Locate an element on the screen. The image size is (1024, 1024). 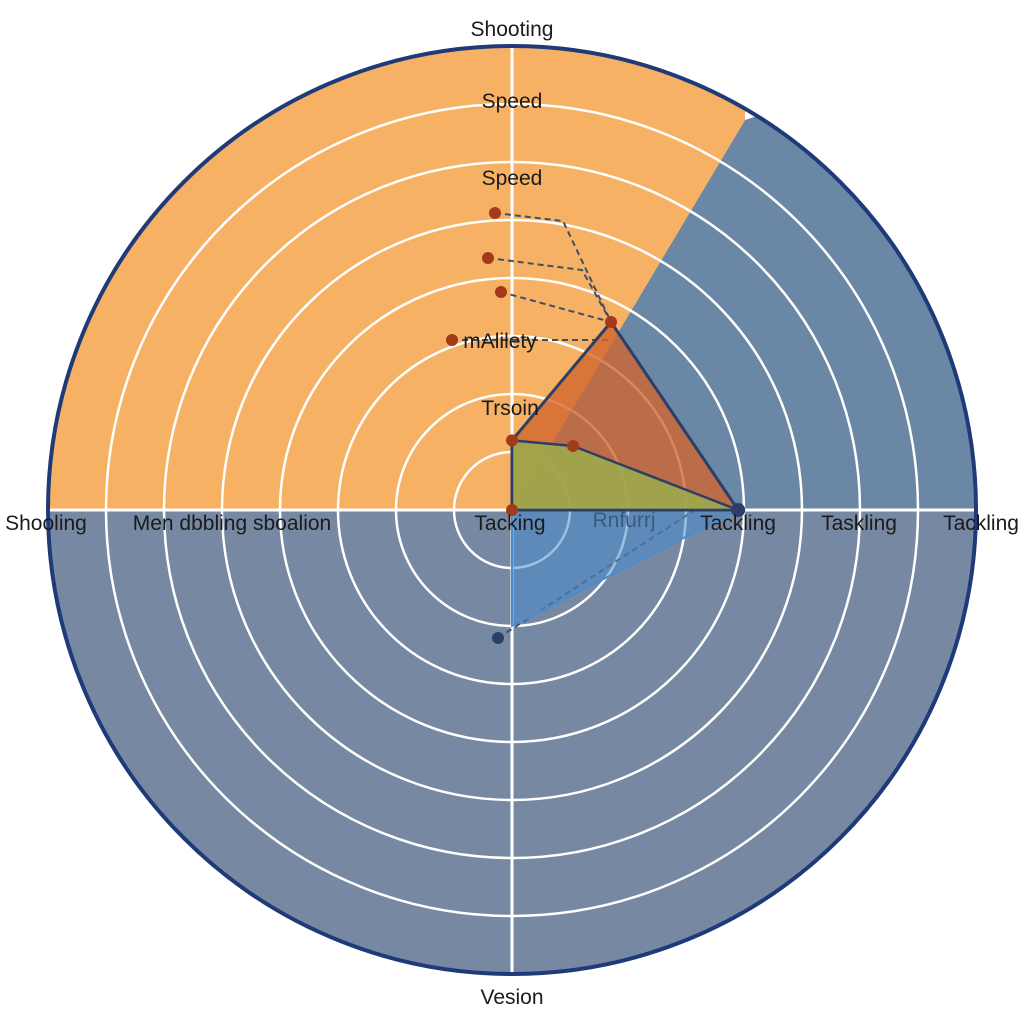
axis-label-right-1: Tackling is located at coordinates (738, 523).